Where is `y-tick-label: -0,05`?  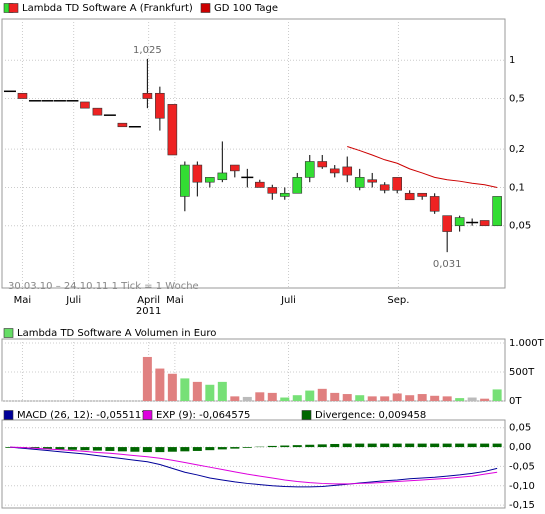
y-tick-label: -0,05 is located at coordinates (522, 466).